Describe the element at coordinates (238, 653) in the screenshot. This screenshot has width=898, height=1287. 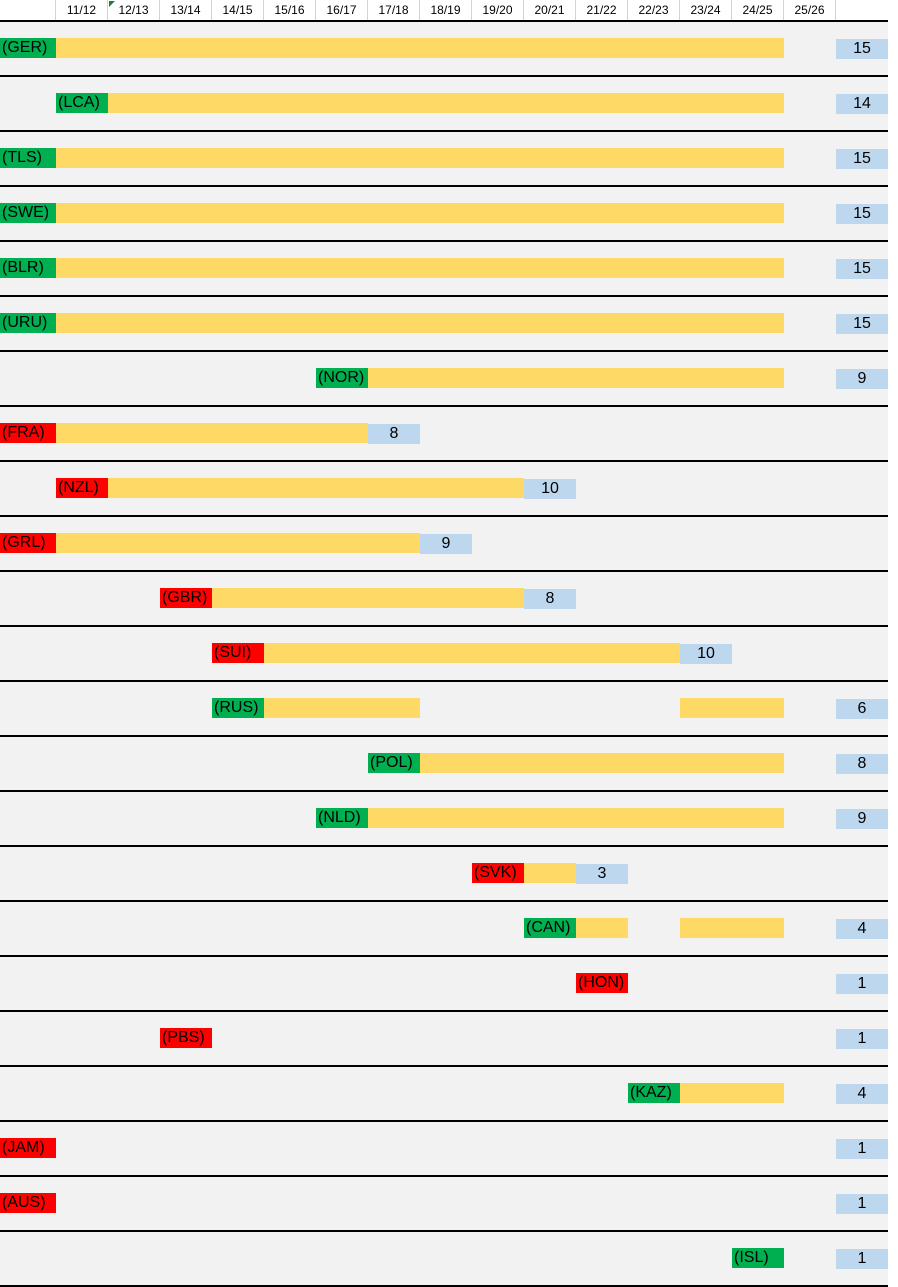
I see `country-code-cell: (SUI)` at that location.